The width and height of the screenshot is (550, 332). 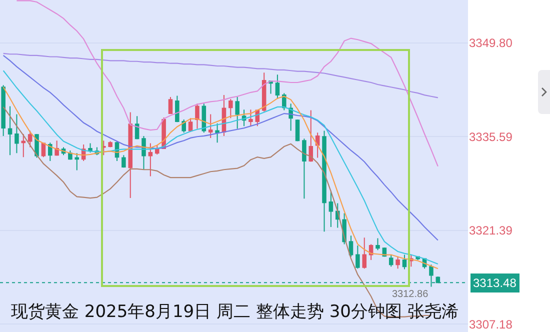 I want to click on y-tick-label: 3335.59, so click(x=491, y=137).